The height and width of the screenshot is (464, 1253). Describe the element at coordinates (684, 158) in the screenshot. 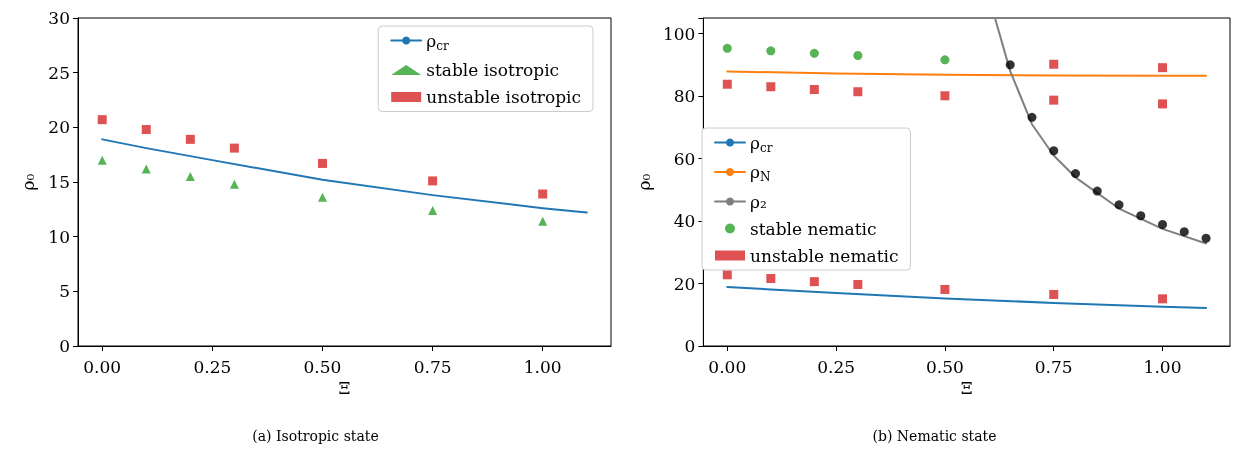

I see `y-tick-label: 60` at that location.